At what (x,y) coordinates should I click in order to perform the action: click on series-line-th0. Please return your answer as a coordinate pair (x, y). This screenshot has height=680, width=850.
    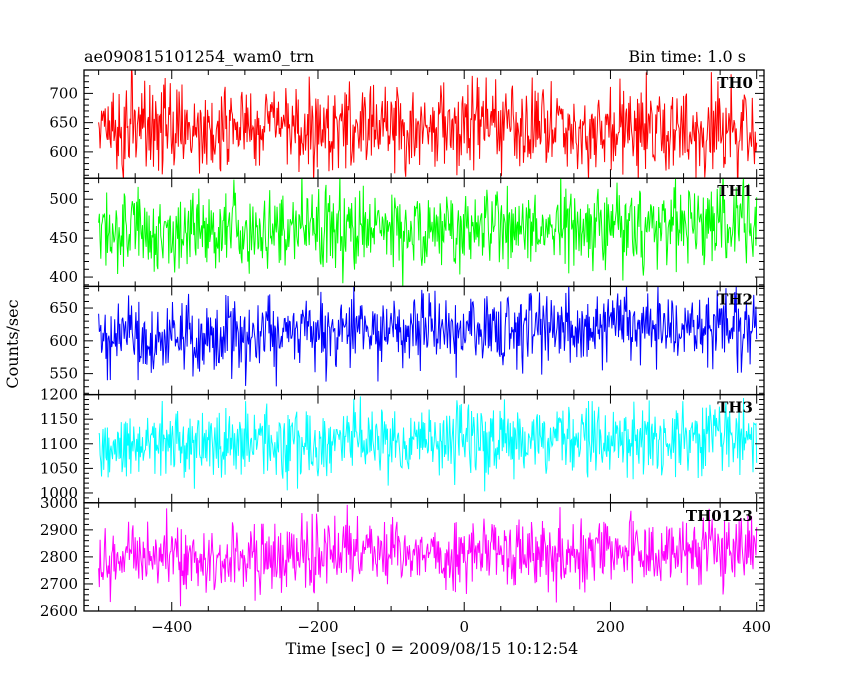
    Looking at the image, I should click on (428, 124).